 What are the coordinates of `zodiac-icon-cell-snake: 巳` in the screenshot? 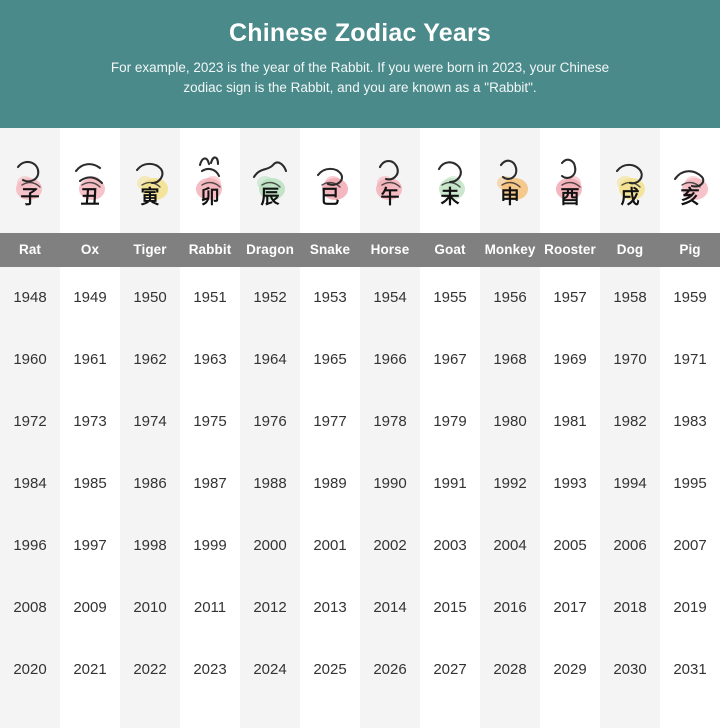 It's located at (330, 185).